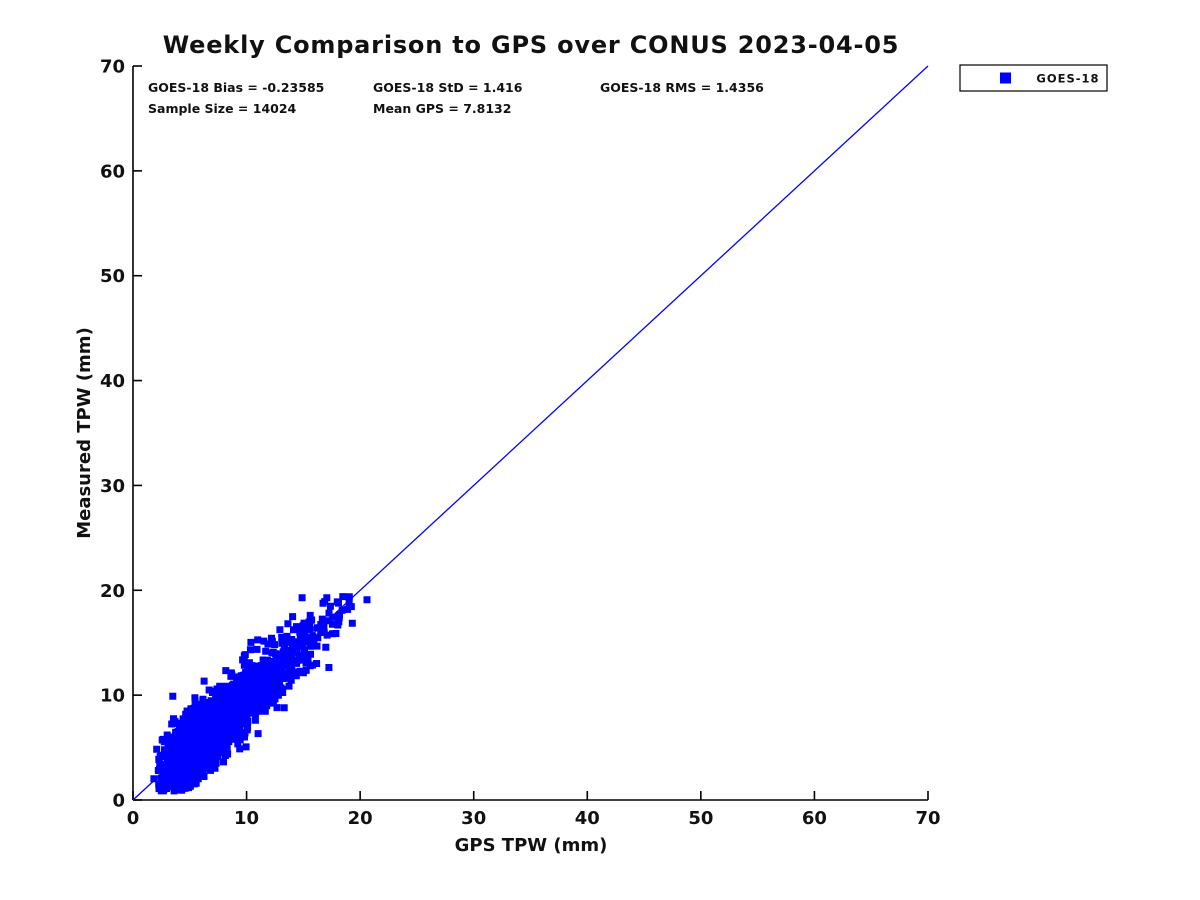  Describe the element at coordinates (246, 818) in the screenshot. I see `x-tick-label: 10` at that location.